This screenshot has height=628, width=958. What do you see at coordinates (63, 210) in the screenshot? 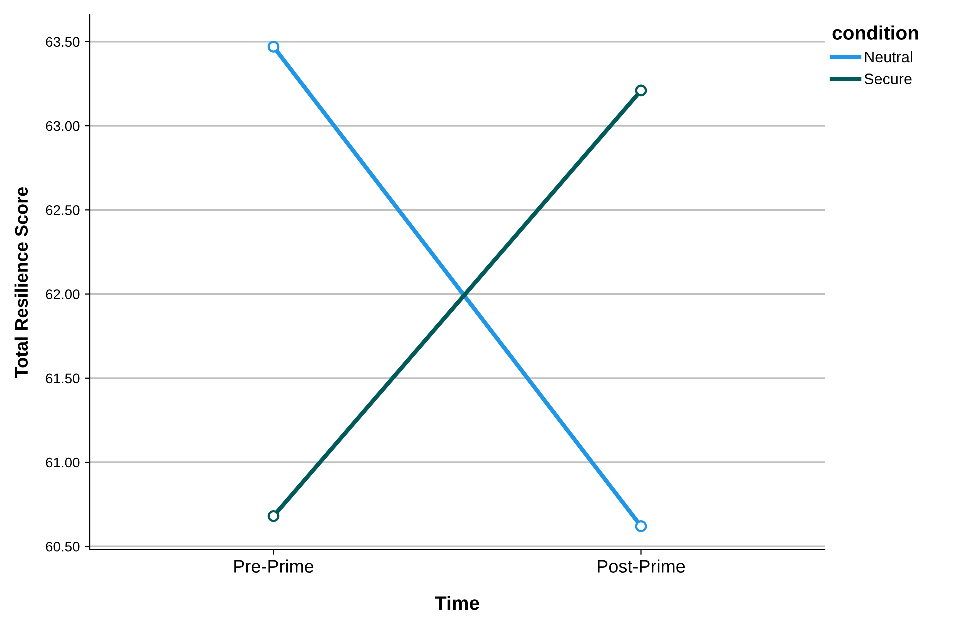
I see `y-tick-label: 62.50` at bounding box center [63, 210].